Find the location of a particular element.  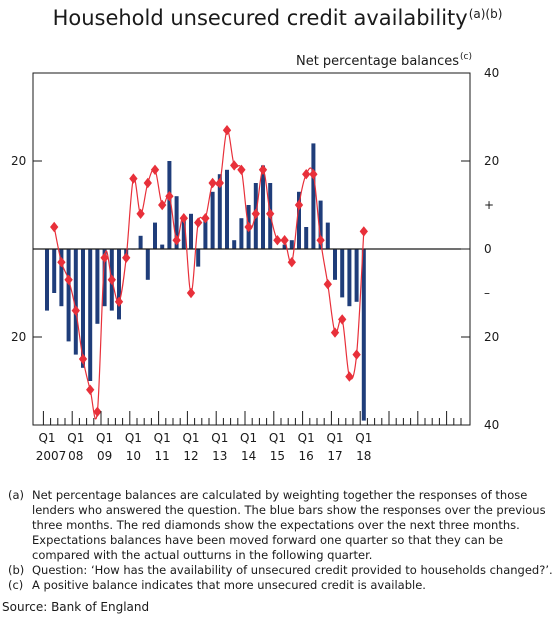

y-tick-label-right: 20 is located at coordinates (491, 161).